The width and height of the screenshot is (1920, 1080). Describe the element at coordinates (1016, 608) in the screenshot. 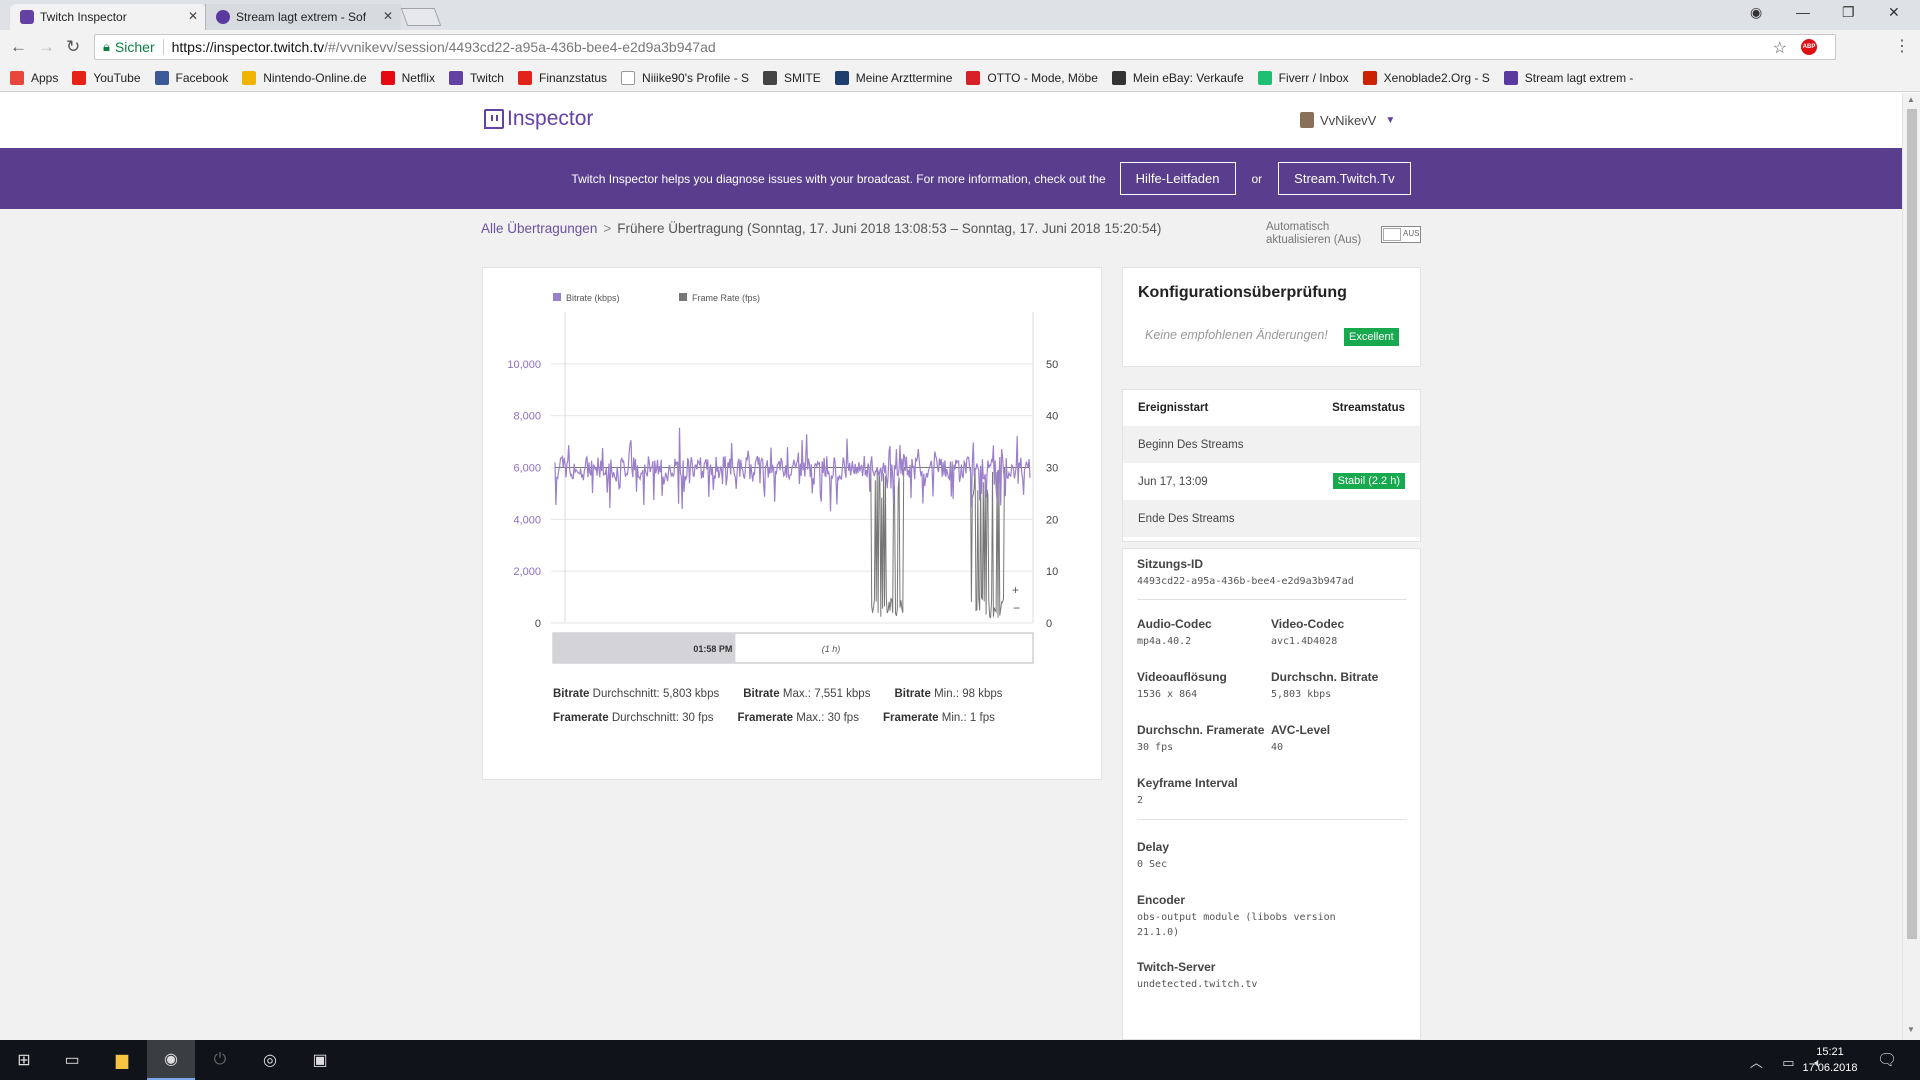

I see `zoom-out-button: −` at that location.